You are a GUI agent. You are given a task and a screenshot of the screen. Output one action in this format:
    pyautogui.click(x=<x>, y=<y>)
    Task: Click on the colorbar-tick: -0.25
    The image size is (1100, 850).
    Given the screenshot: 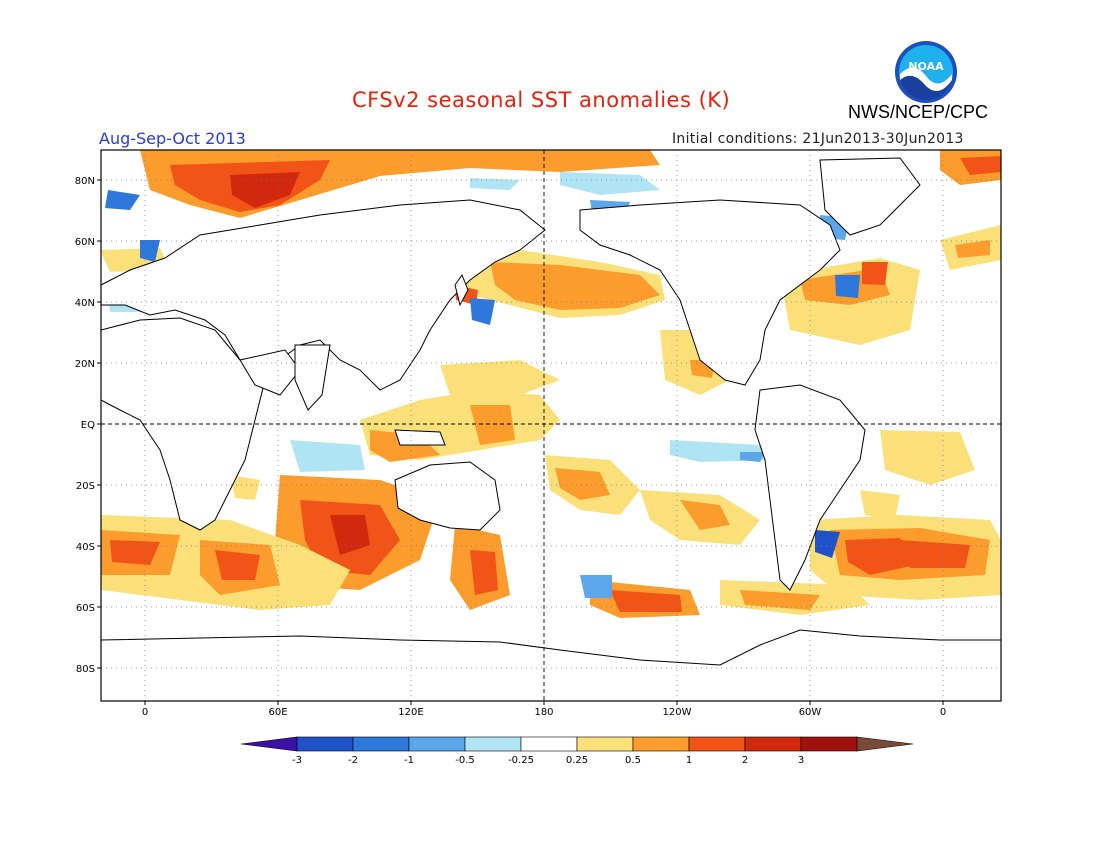 What is the action you would take?
    pyautogui.click(x=521, y=760)
    